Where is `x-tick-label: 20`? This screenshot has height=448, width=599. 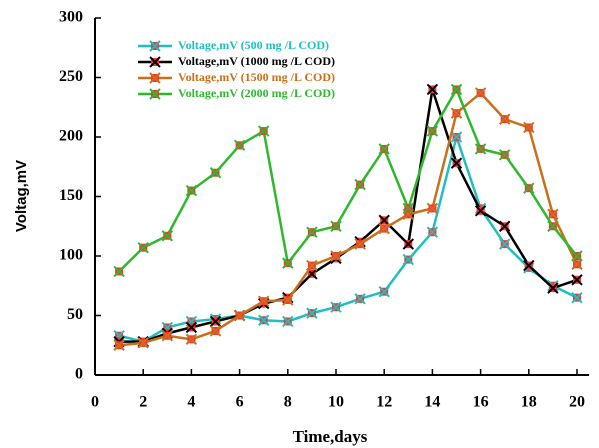 x-tick-label: 20 is located at coordinates (577, 402).